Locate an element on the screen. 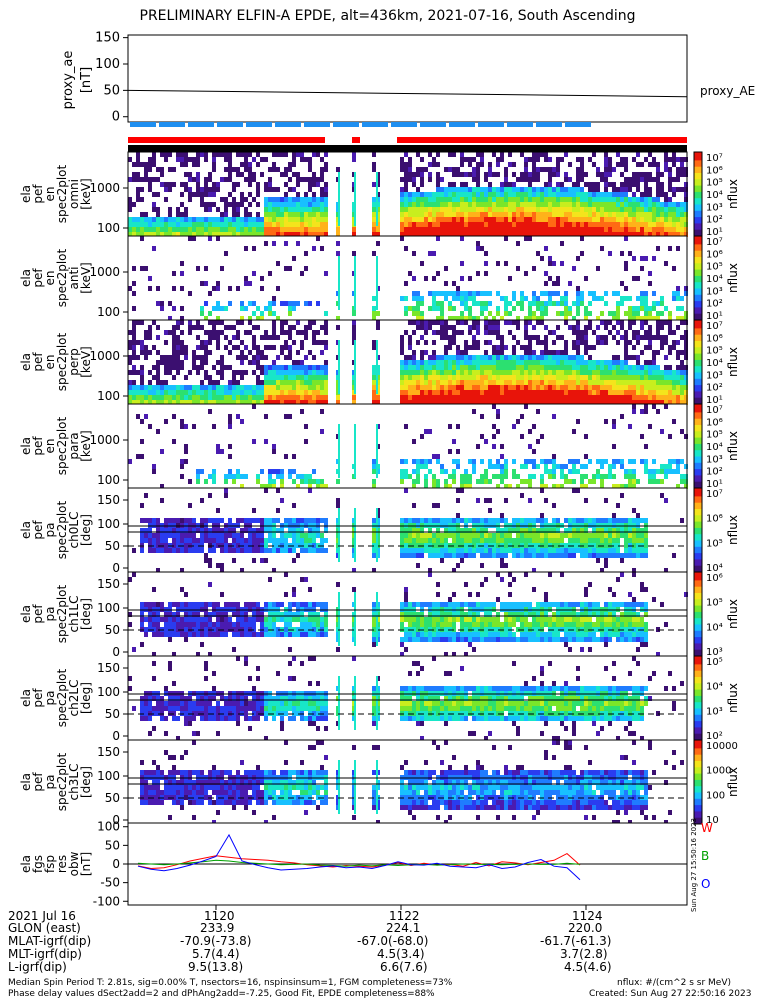 The height and width of the screenshot is (1000, 775). ytick-label: 1000 is located at coordinates (104, 188).